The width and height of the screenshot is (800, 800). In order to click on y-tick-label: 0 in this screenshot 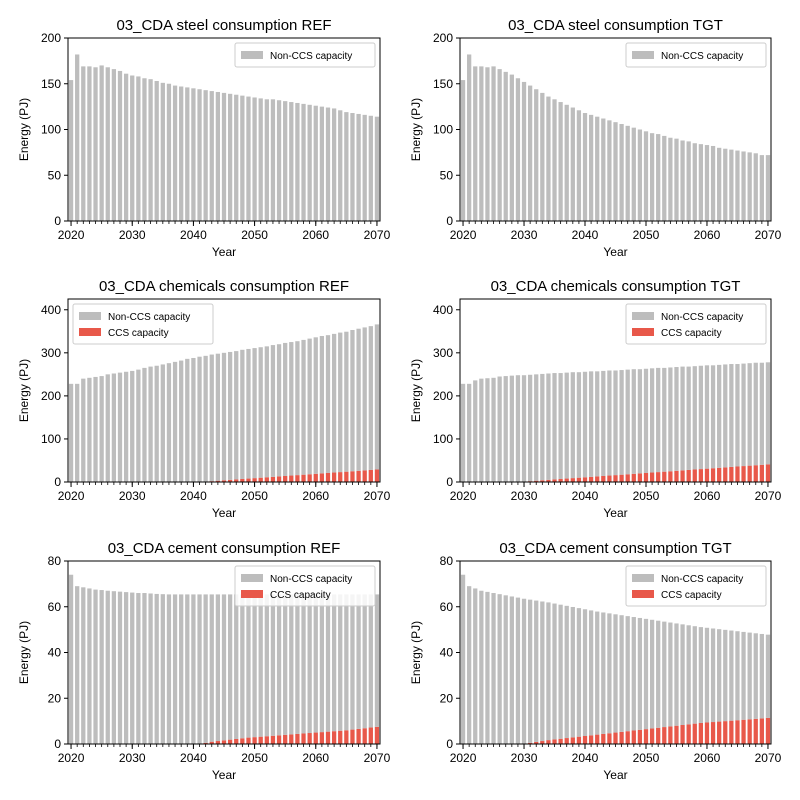, I will do `click(57, 744)`.